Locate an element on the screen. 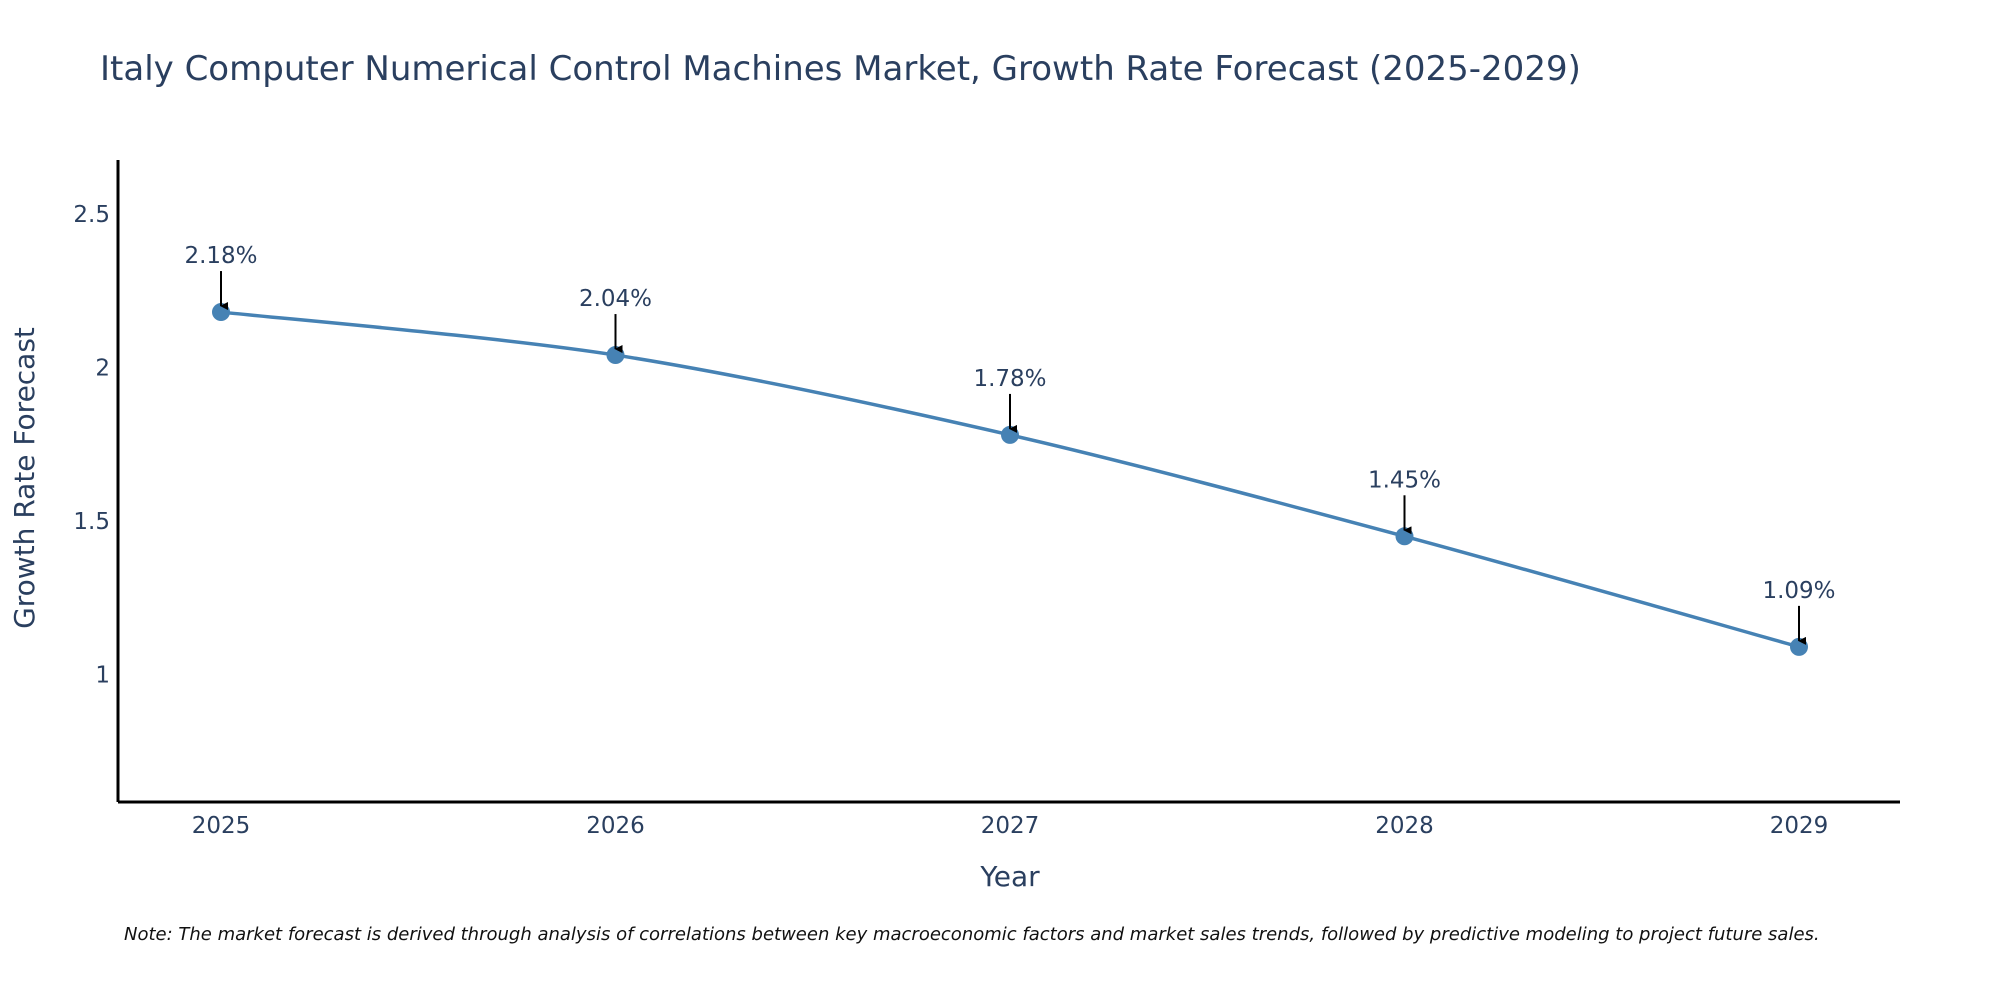 The image size is (2000, 1000). x-tick-label: 2028 is located at coordinates (1404, 826).